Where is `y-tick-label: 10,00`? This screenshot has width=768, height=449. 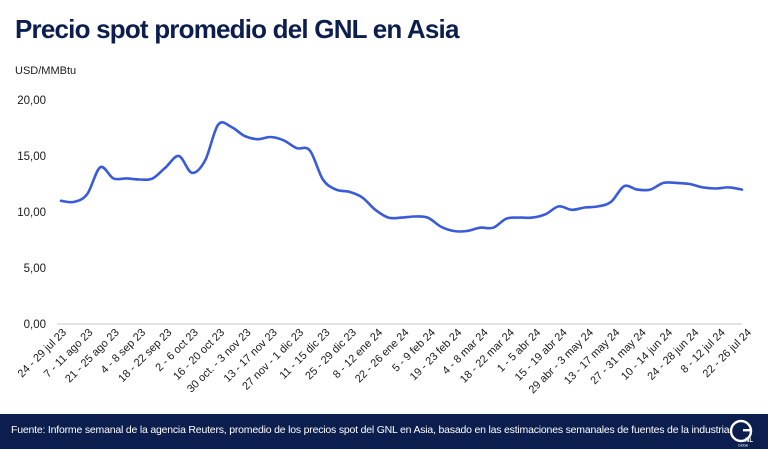 y-tick-label: 10,00 is located at coordinates (31, 213).